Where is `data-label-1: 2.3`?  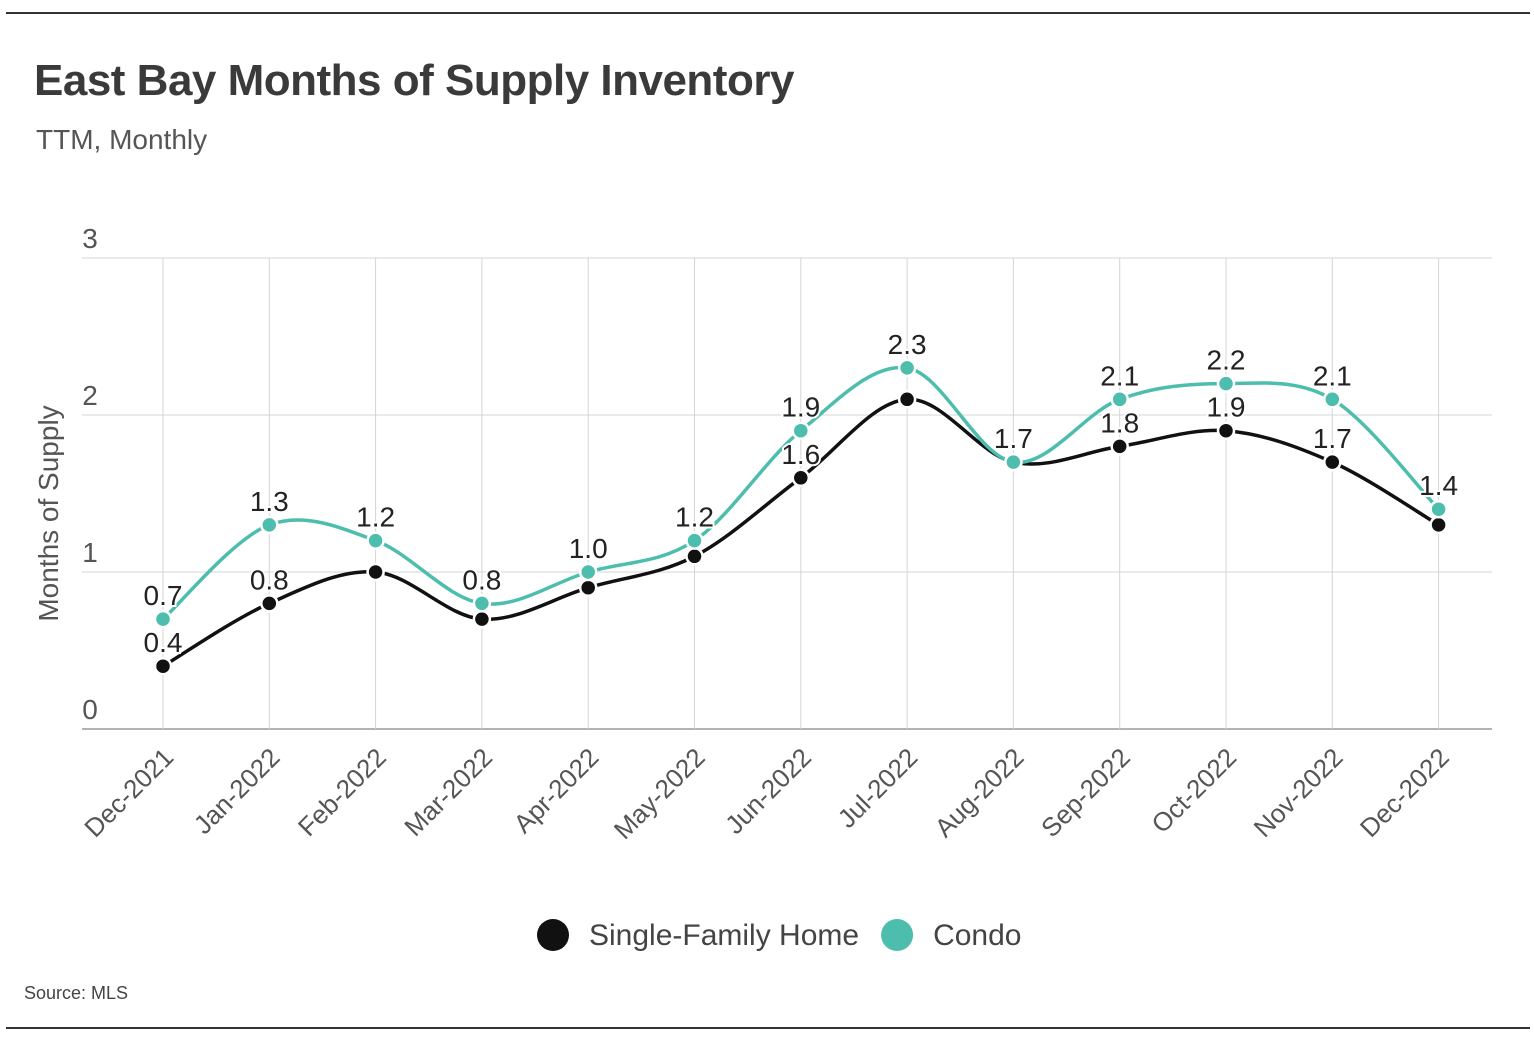 data-label-1: 2.3 is located at coordinates (907, 344).